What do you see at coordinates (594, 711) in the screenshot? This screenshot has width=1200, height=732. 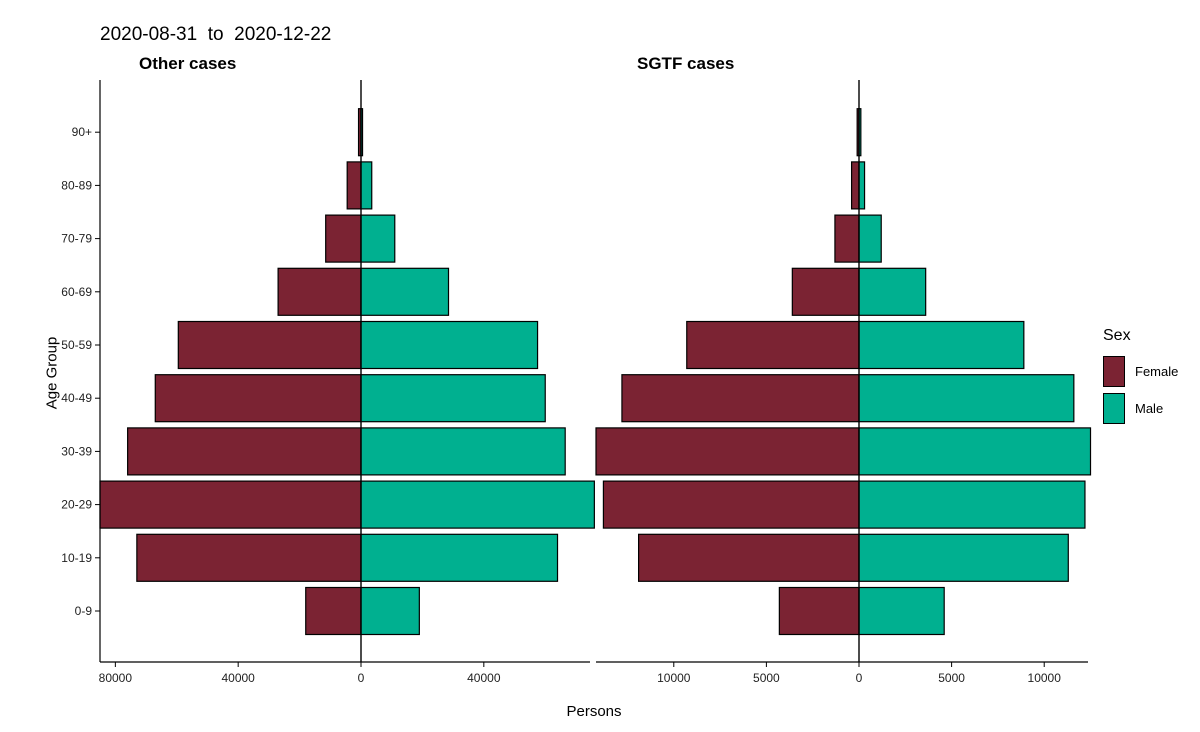 I see `x-axis-title: Persons` at bounding box center [594, 711].